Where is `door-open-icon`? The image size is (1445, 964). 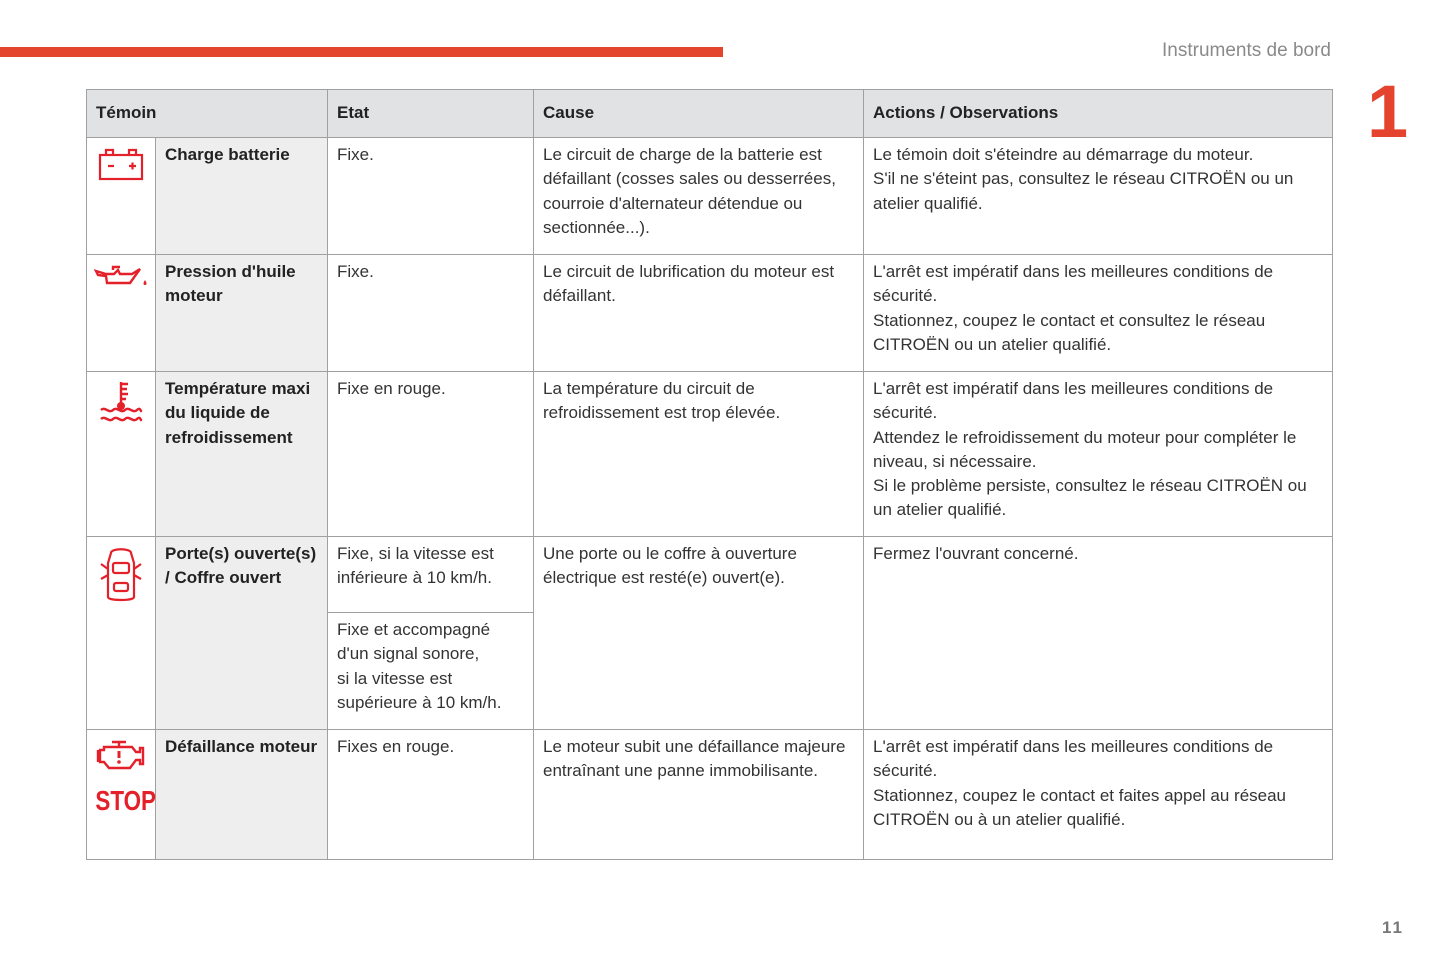 door-open-icon is located at coordinates (121, 575).